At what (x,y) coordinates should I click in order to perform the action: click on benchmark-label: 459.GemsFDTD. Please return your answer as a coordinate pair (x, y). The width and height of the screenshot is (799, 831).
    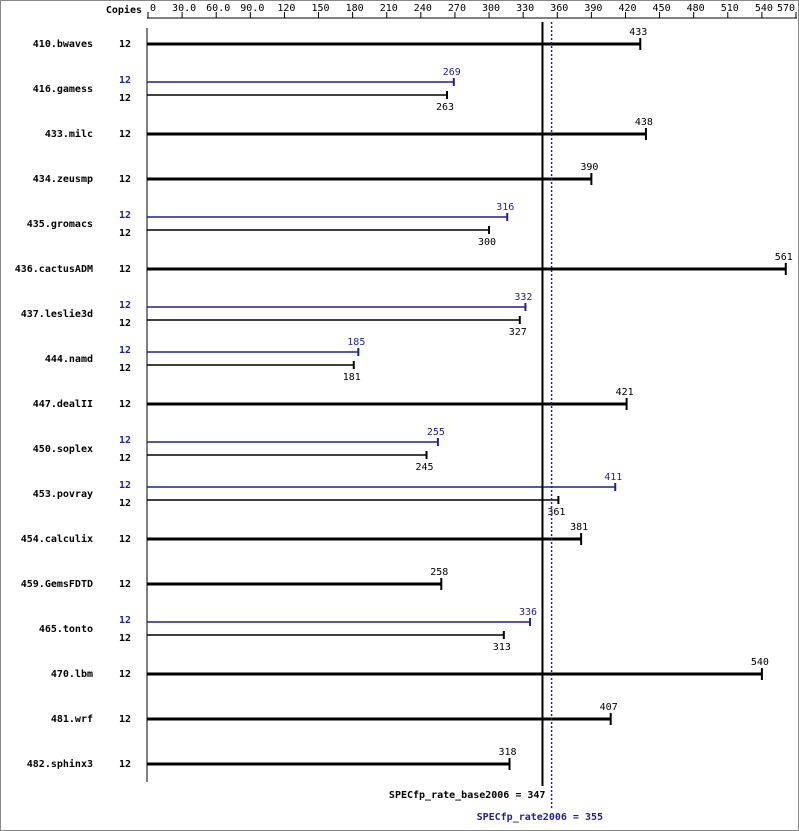
    Looking at the image, I should click on (57, 584).